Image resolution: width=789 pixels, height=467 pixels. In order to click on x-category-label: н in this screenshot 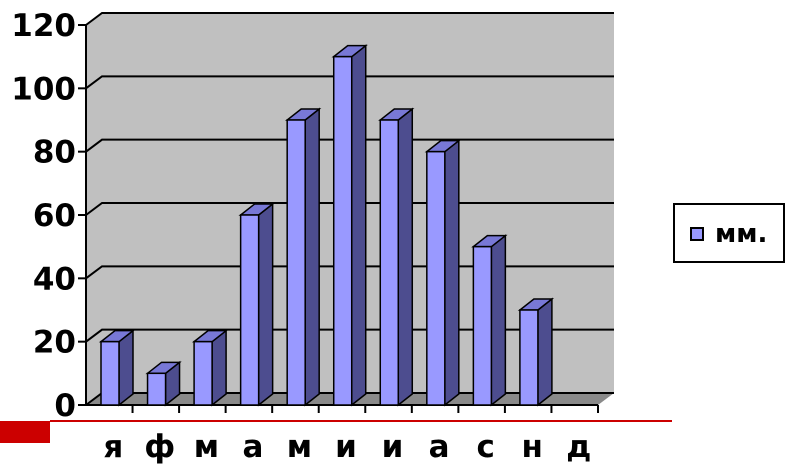, I will do `click(531, 447)`.